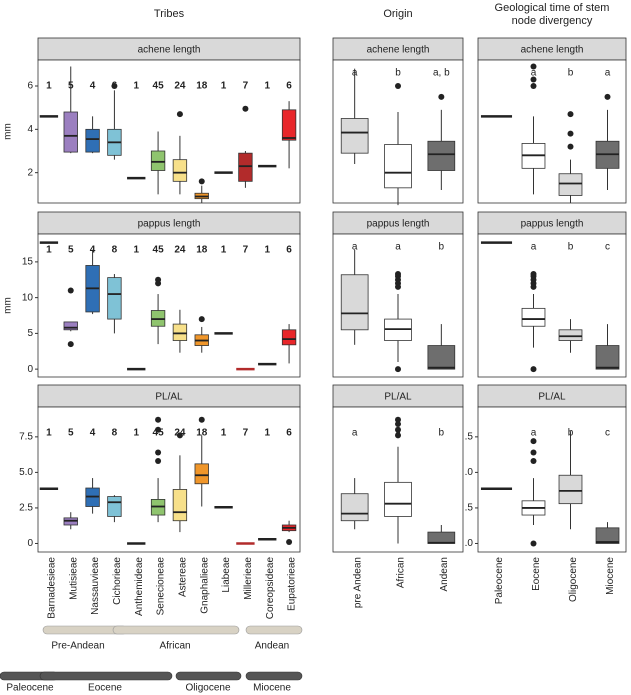  What do you see at coordinates (183, 577) in the screenshot?
I see `x-tick-label: Astereae` at bounding box center [183, 577].